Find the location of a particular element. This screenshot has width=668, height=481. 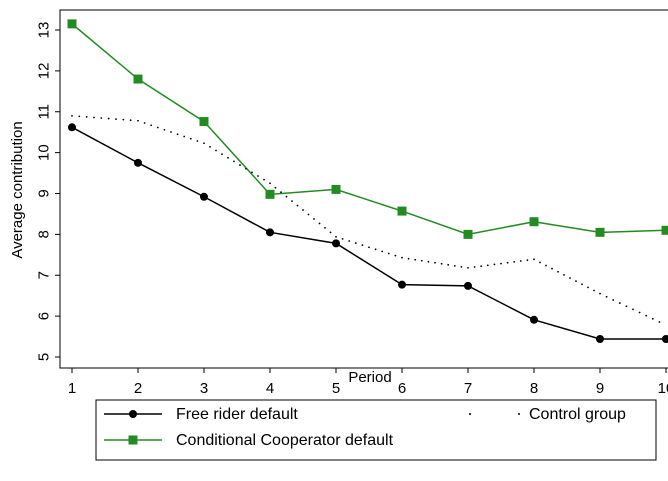

legend-label: Conditional Cooperator default is located at coordinates (285, 440).